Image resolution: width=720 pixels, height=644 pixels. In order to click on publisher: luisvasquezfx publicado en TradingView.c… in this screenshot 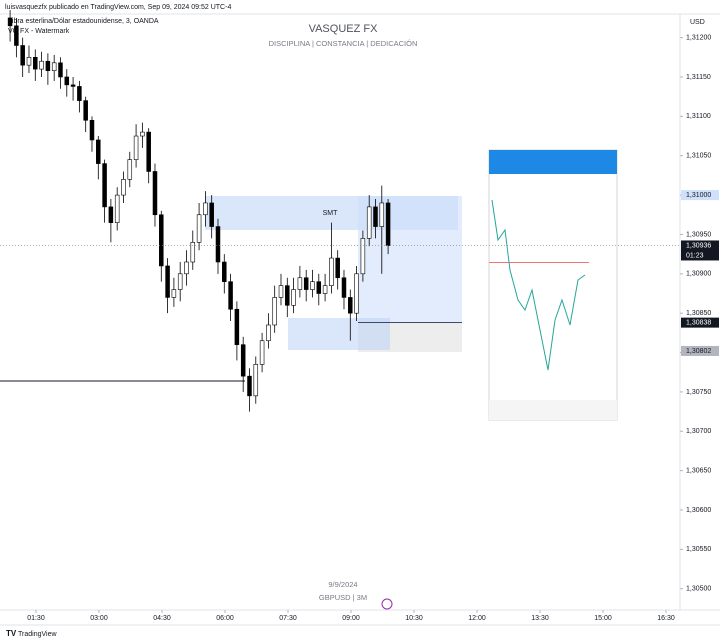, I will do `click(118, 7)`.